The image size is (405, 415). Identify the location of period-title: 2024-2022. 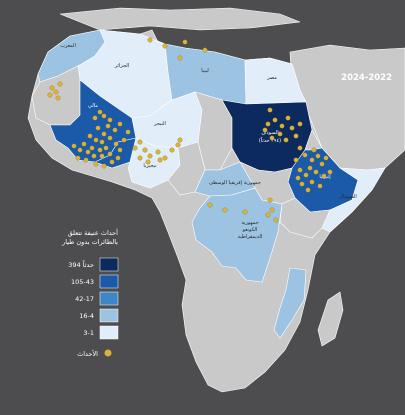
(366, 78).